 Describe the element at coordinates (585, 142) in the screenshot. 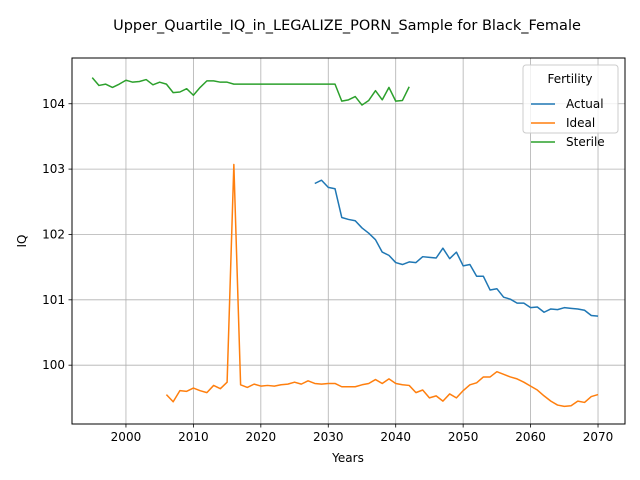

I see `legend-label: Sterile` at that location.